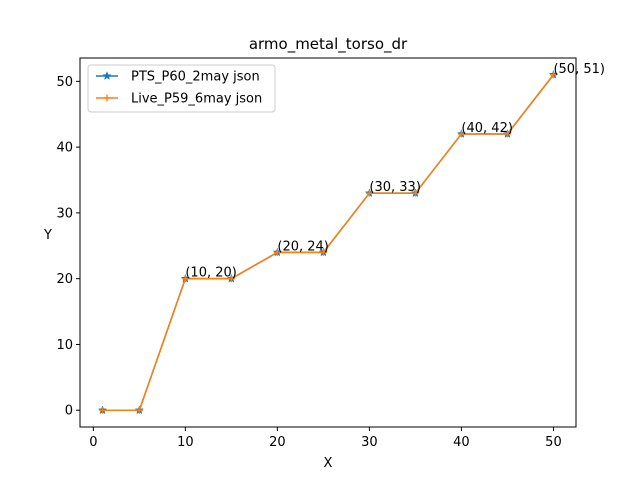  I want to click on y-tick-label: 50, so click(64, 82).